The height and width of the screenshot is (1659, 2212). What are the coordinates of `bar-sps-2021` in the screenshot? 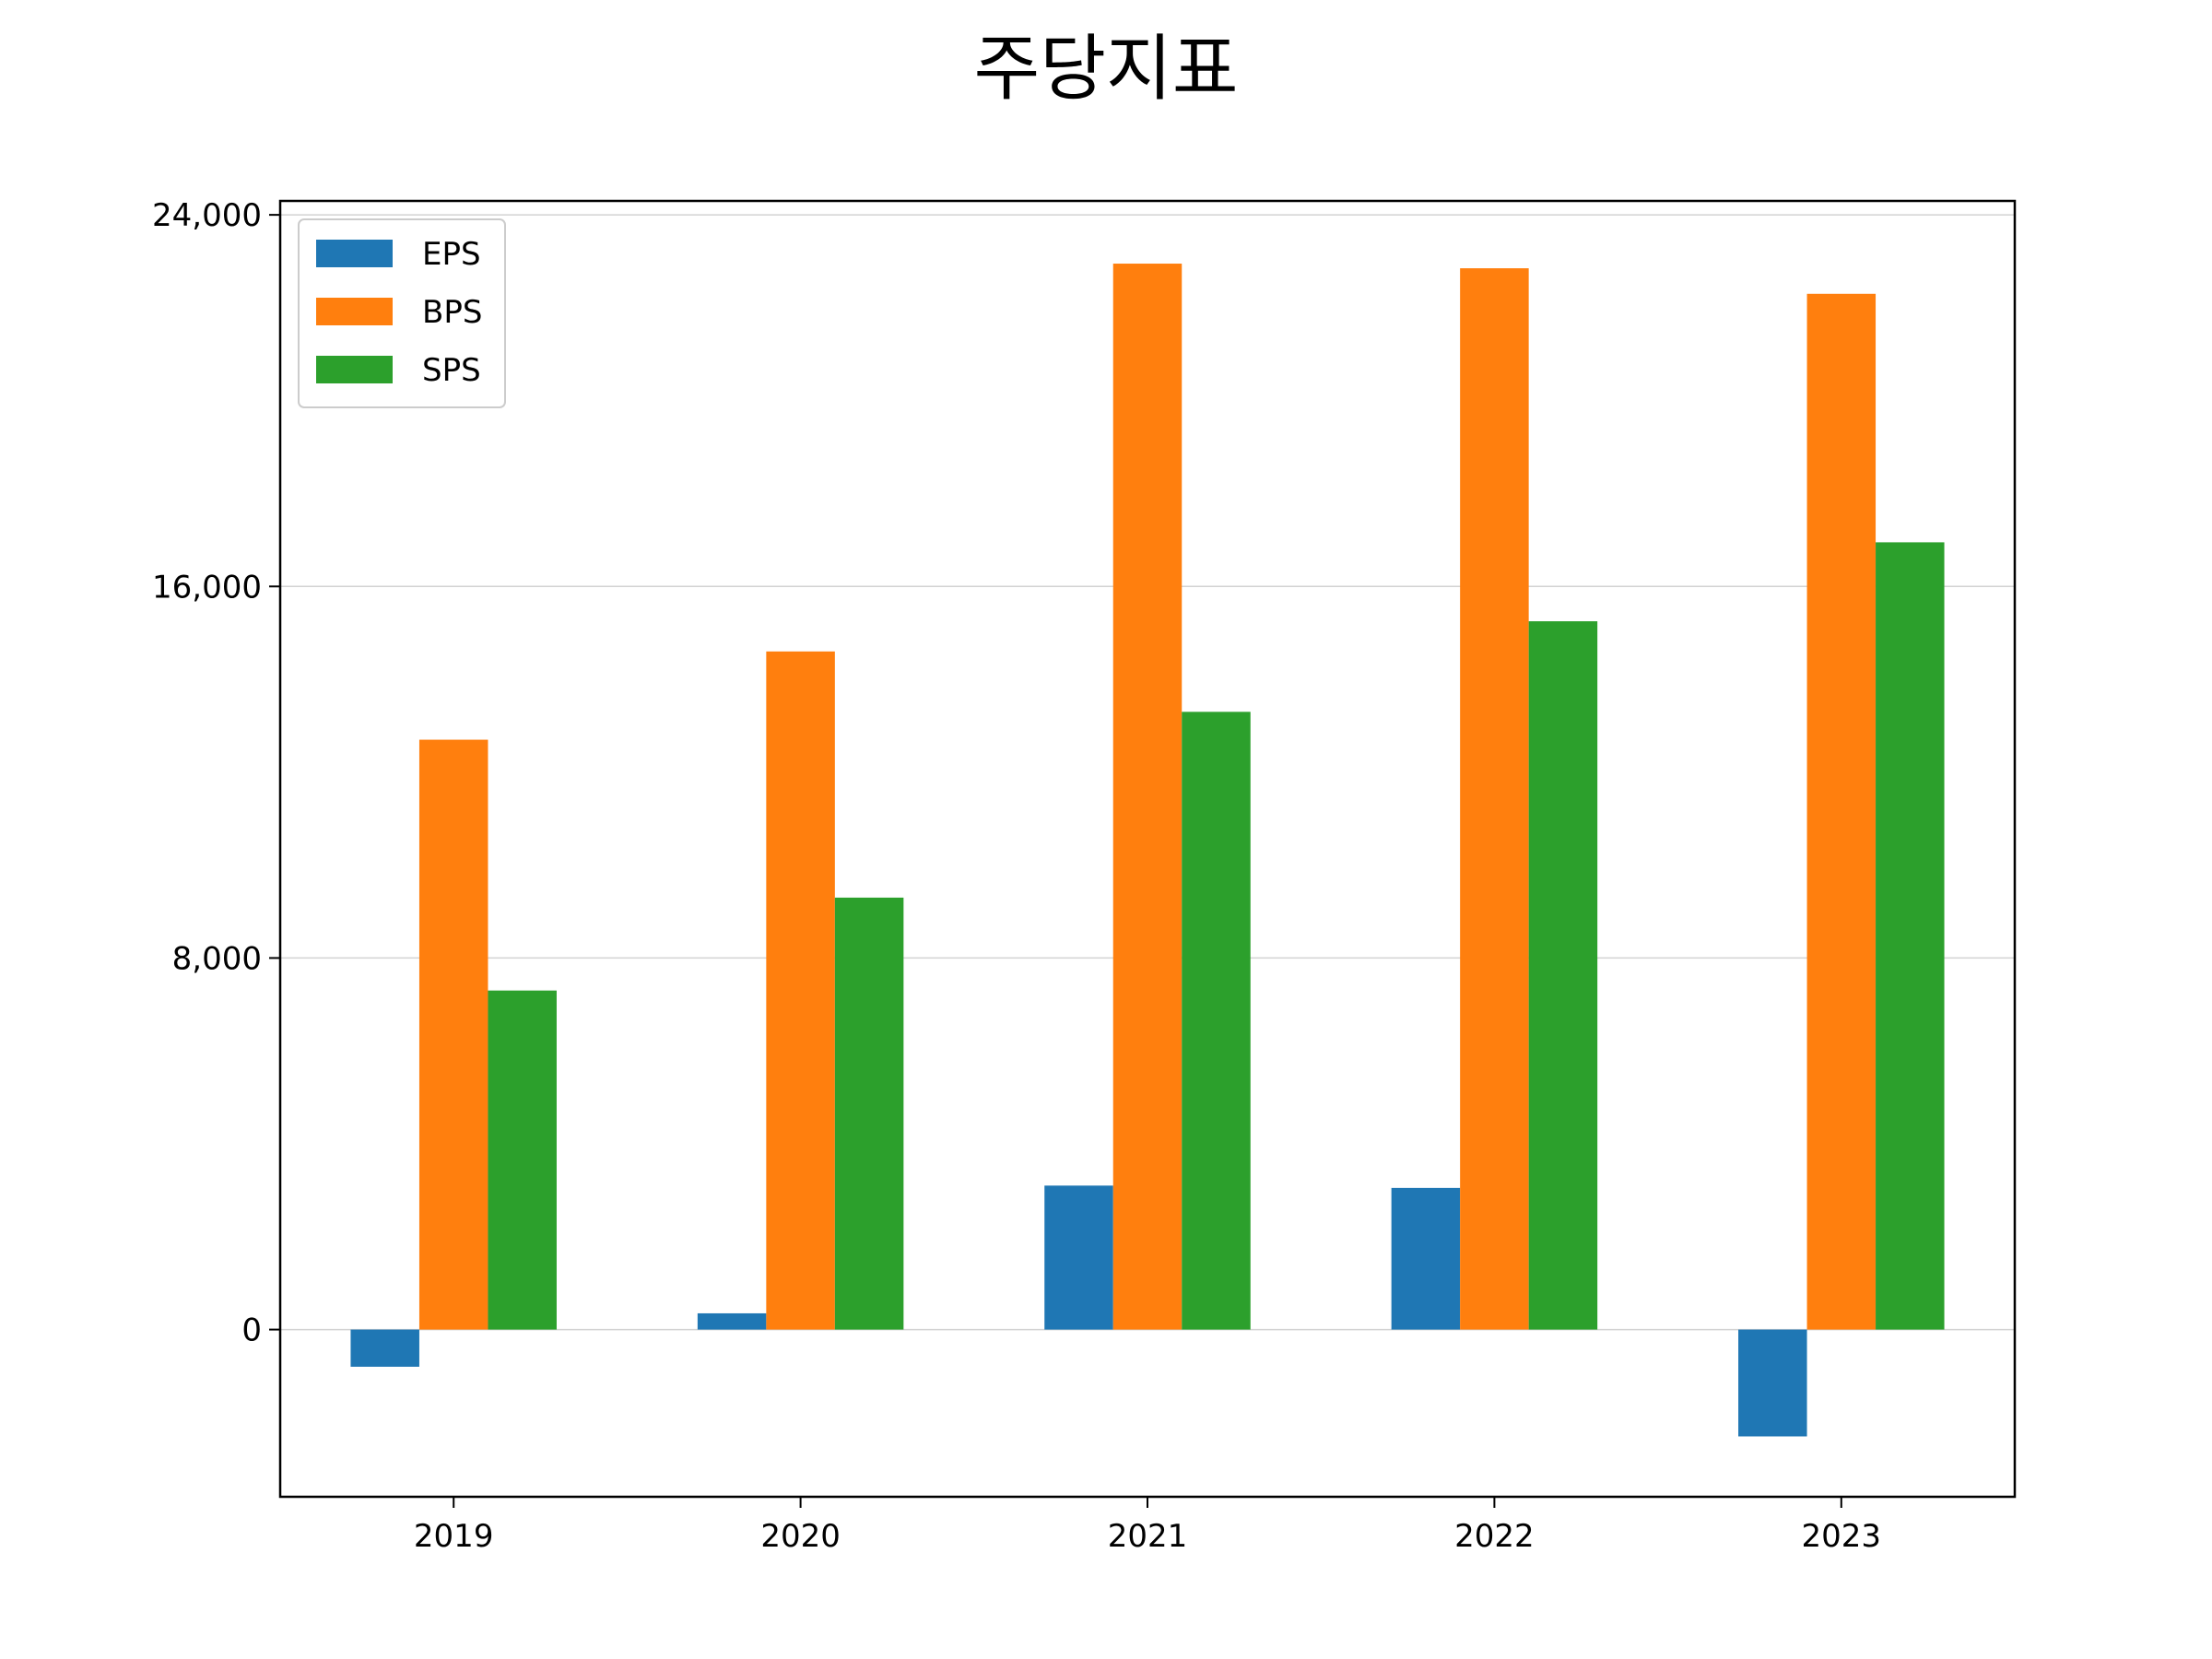 It's located at (1216, 1021).